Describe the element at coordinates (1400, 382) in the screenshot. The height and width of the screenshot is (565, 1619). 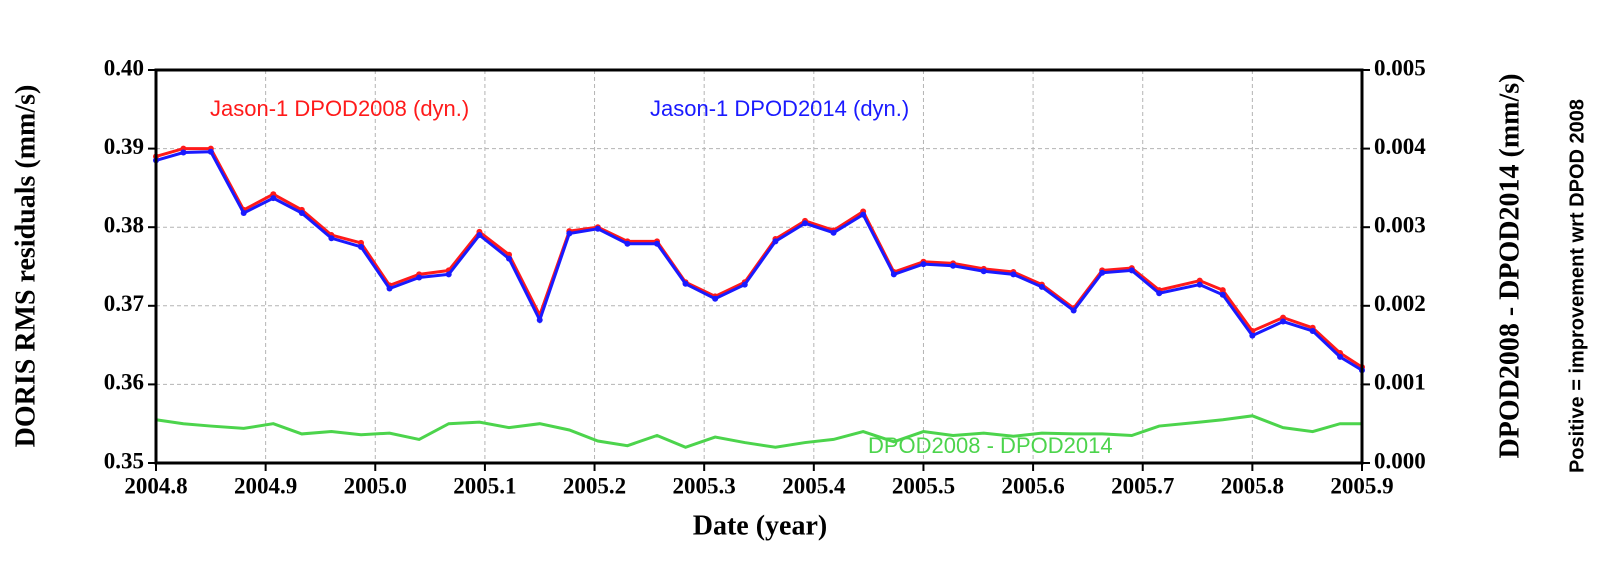
I see `y2-tick-label: 0.001` at that location.